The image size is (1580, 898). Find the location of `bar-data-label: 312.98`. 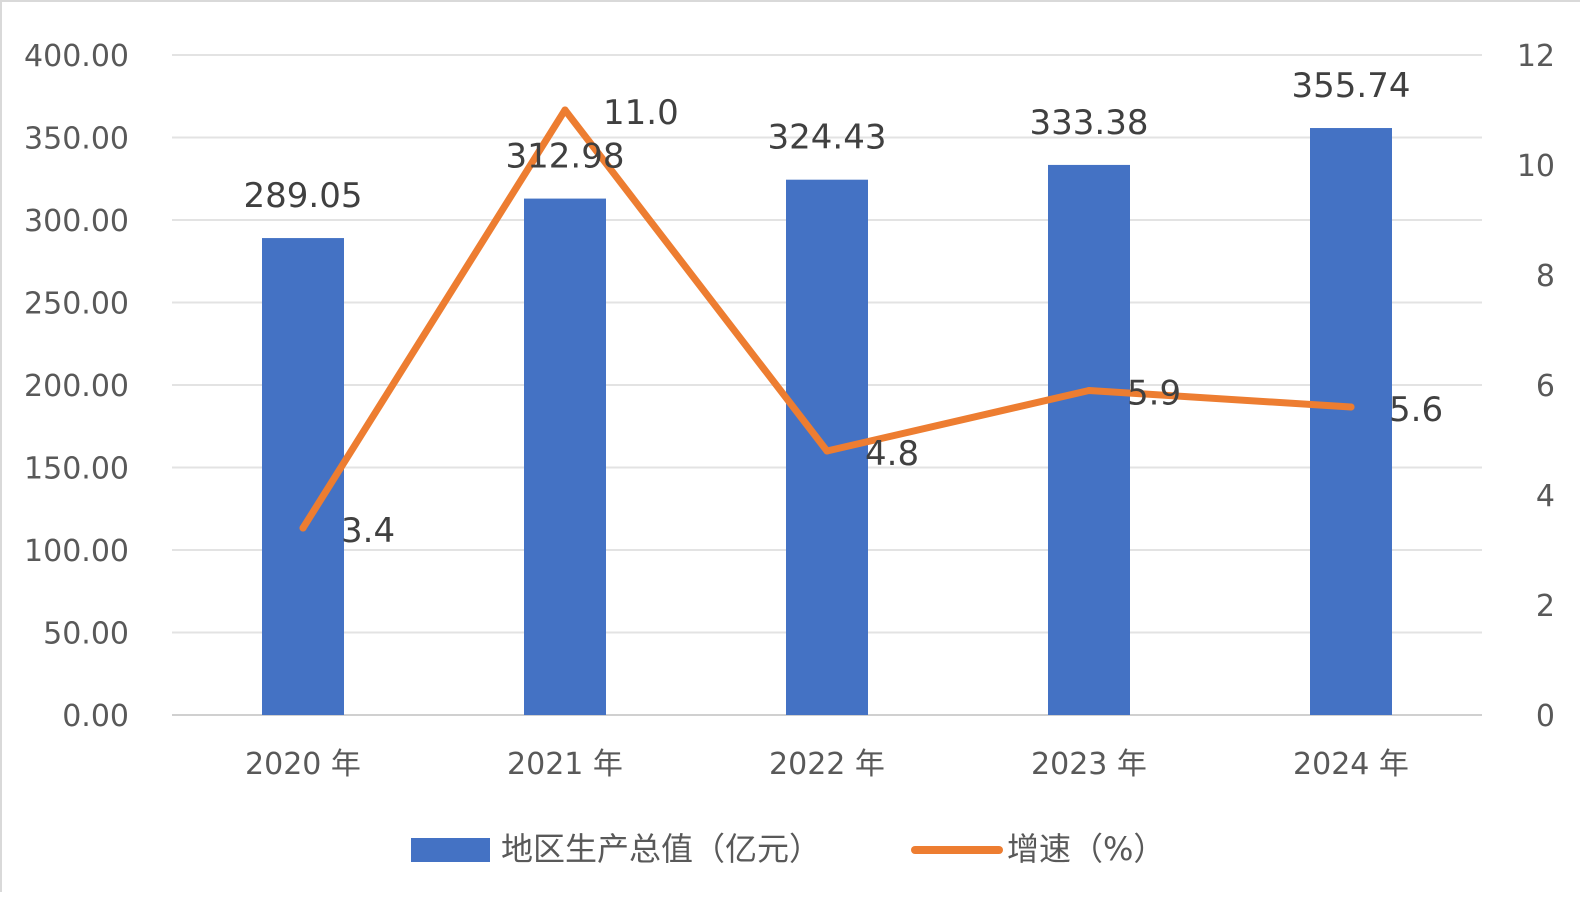

bar-data-label: 312.98 is located at coordinates (565, 157).